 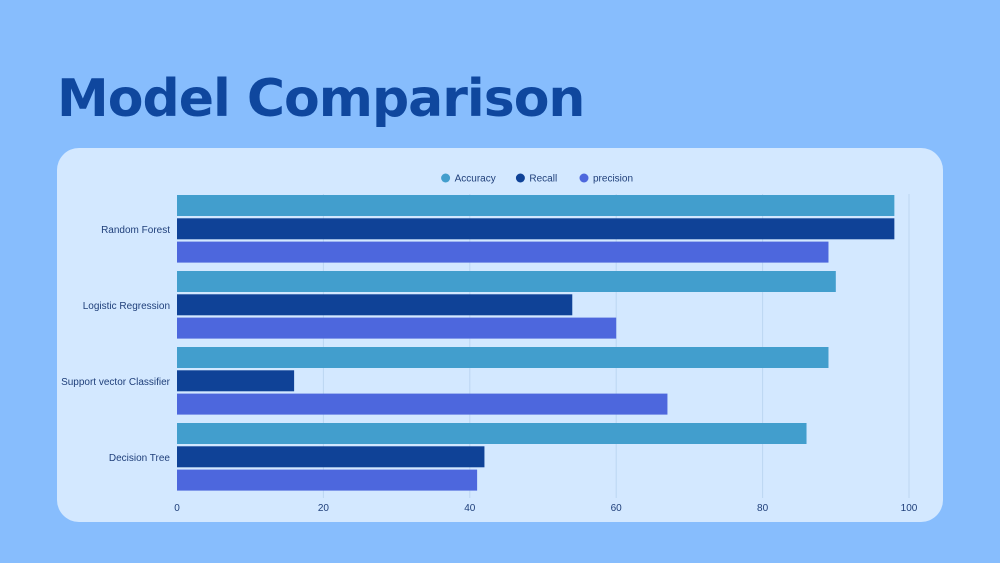 What do you see at coordinates (135, 230) in the screenshot?
I see `category-label-random-forest: Random Forest` at bounding box center [135, 230].